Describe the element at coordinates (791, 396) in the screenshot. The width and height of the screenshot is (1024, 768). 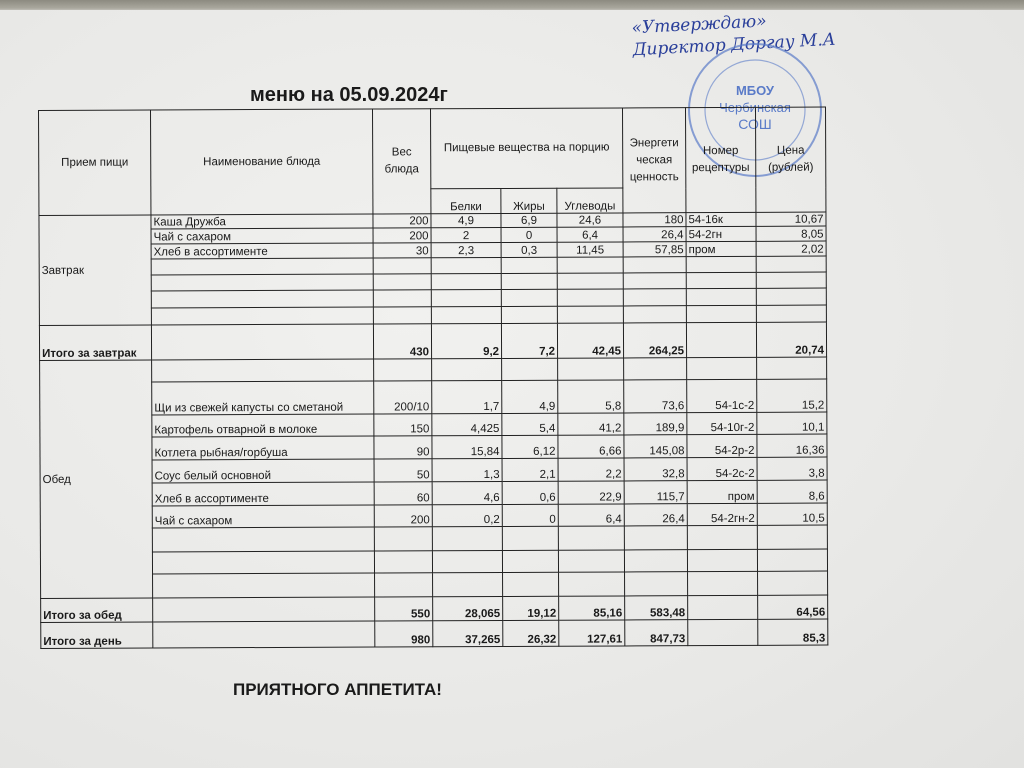
I see `cell-price: 15,2` at that location.